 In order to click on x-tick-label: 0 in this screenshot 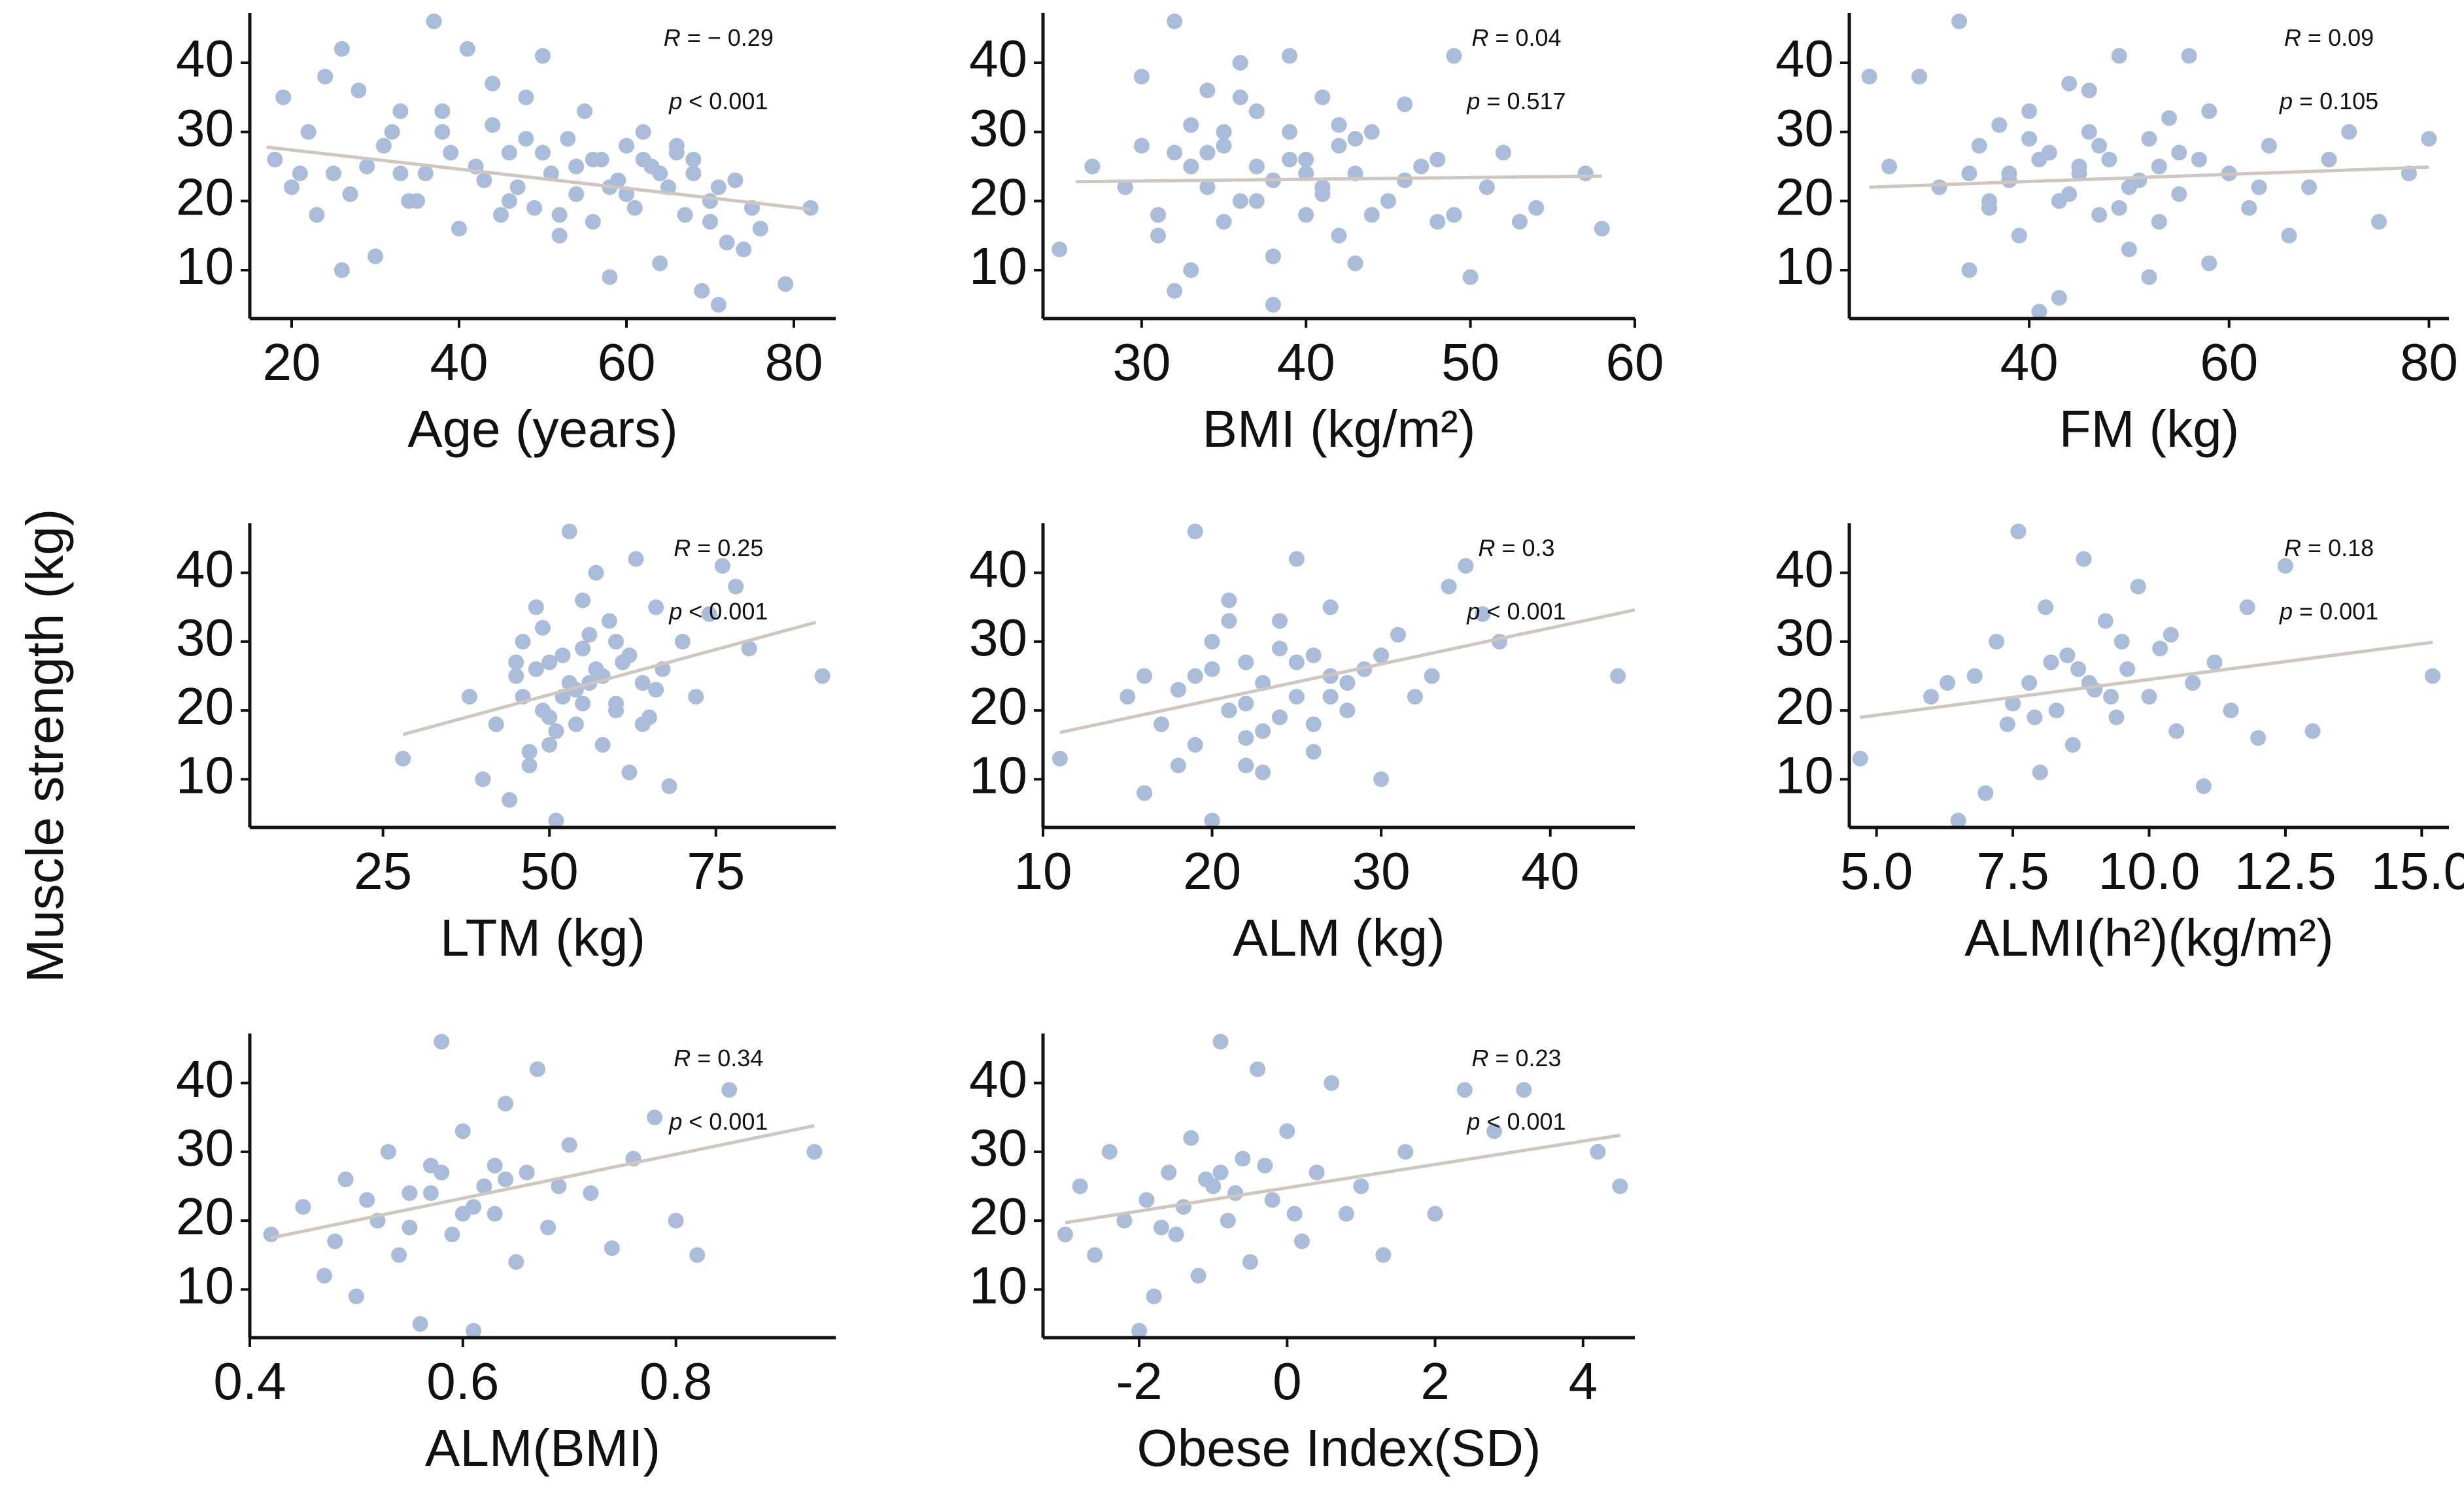, I will do `click(1287, 1381)`.